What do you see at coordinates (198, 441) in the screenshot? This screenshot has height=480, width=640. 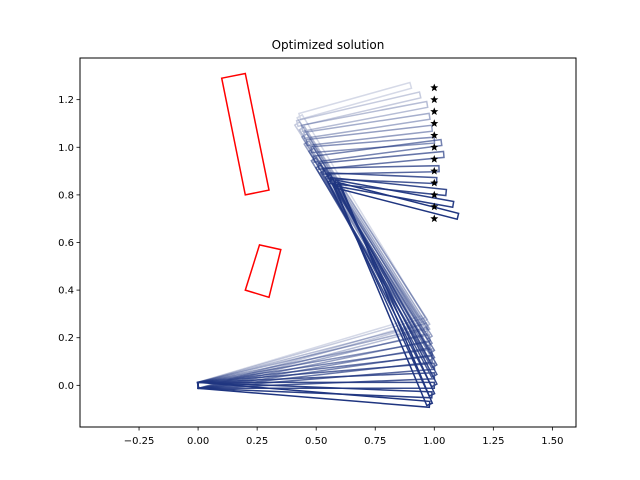 I see `x-tick-label: 0.00` at bounding box center [198, 441].